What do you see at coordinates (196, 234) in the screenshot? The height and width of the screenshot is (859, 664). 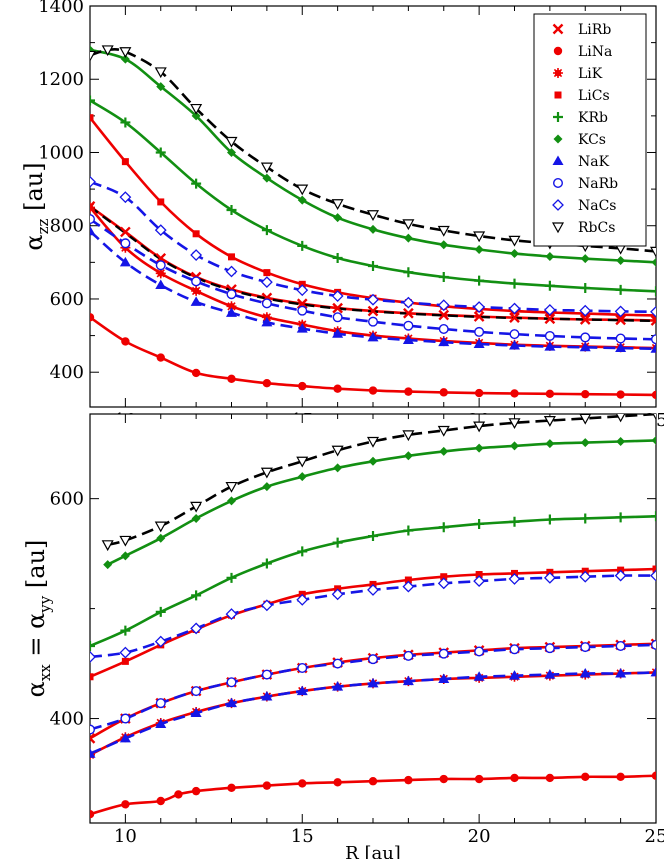 I see `top-point-lics` at bounding box center [196, 234].